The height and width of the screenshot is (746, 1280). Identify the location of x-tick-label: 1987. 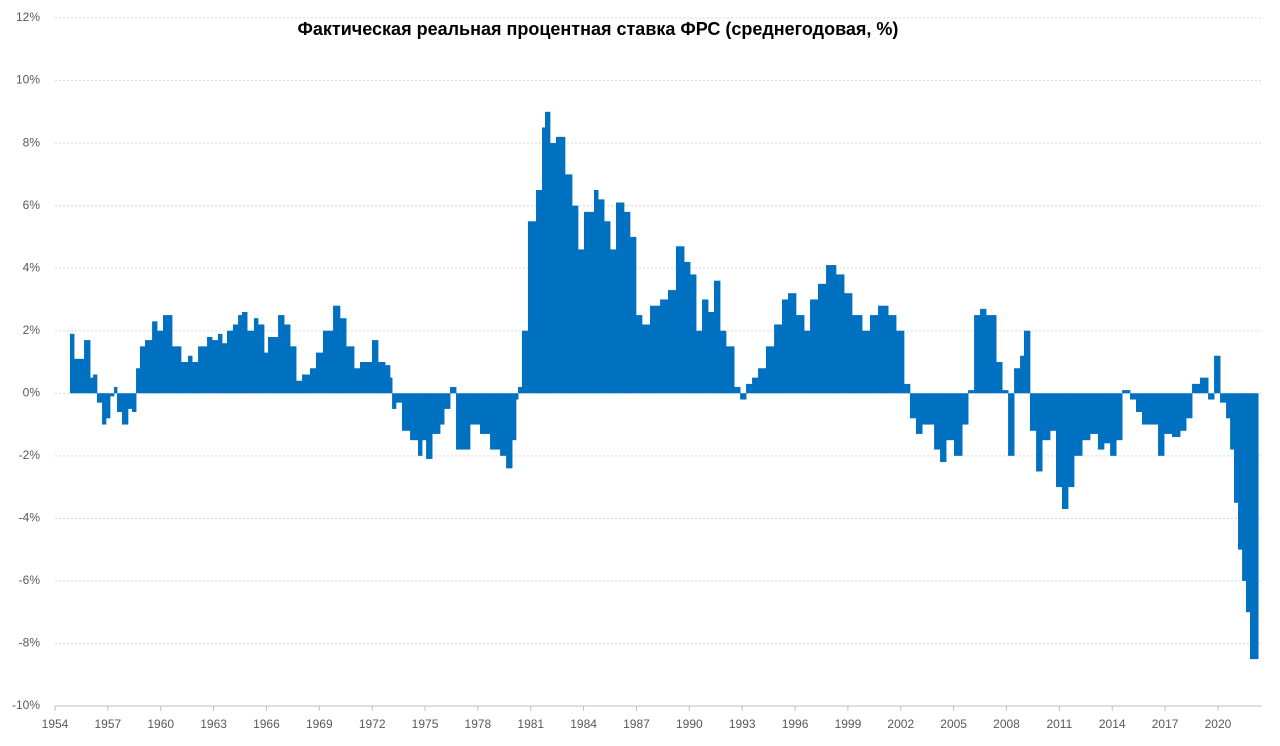
(636, 724).